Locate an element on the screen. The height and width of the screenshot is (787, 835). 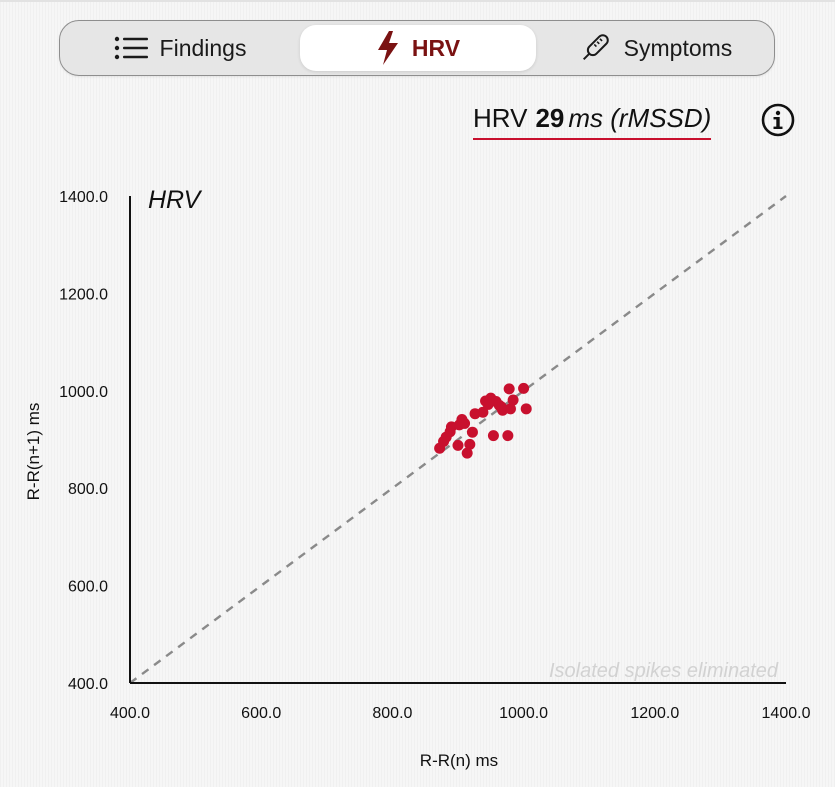
top-divider is located at coordinates (417, 1).